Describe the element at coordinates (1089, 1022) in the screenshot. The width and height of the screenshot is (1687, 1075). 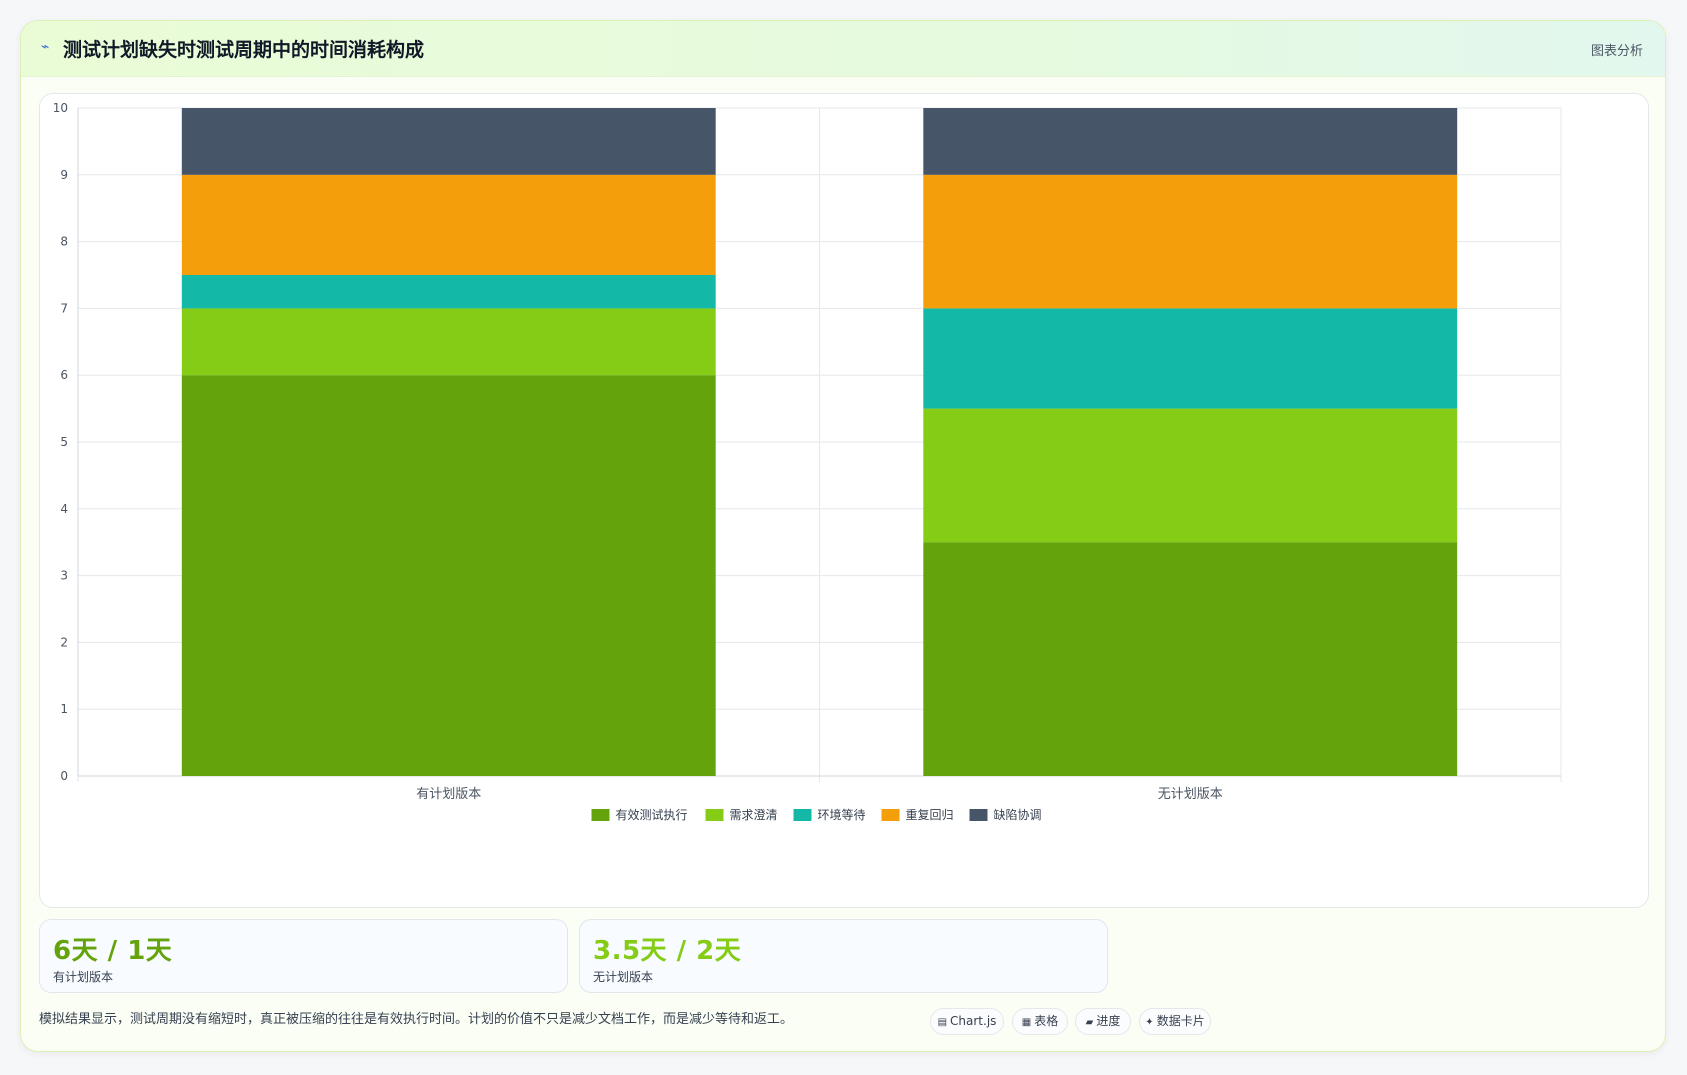
I see `progress-icon: ▰` at that location.